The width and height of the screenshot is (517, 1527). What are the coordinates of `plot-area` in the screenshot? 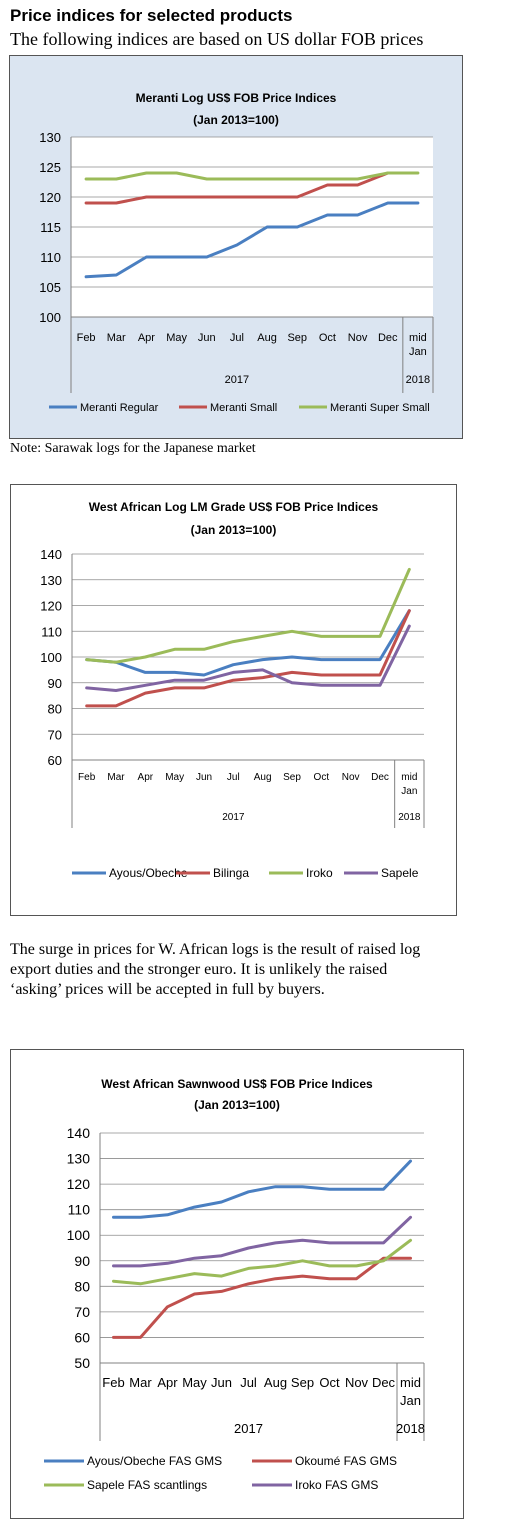 It's located at (262, 1248).